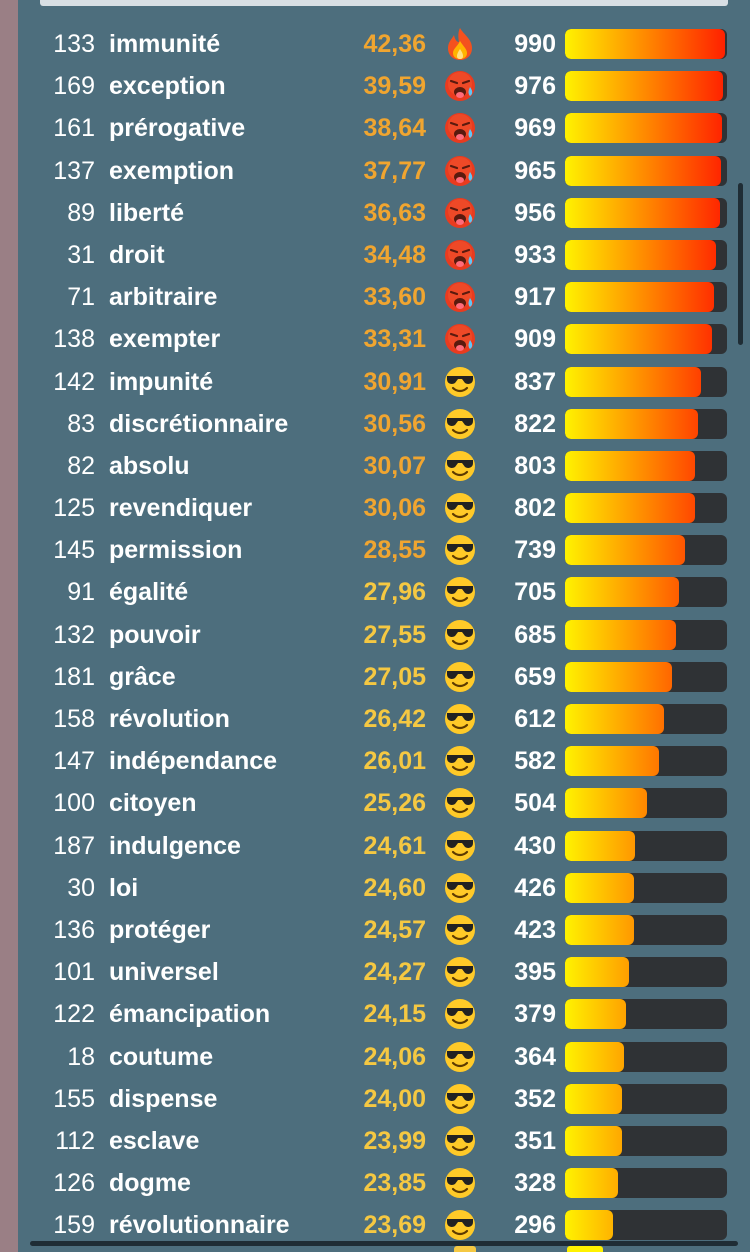  What do you see at coordinates (535, 1056) in the screenshot?
I see `score-value: 364` at bounding box center [535, 1056].